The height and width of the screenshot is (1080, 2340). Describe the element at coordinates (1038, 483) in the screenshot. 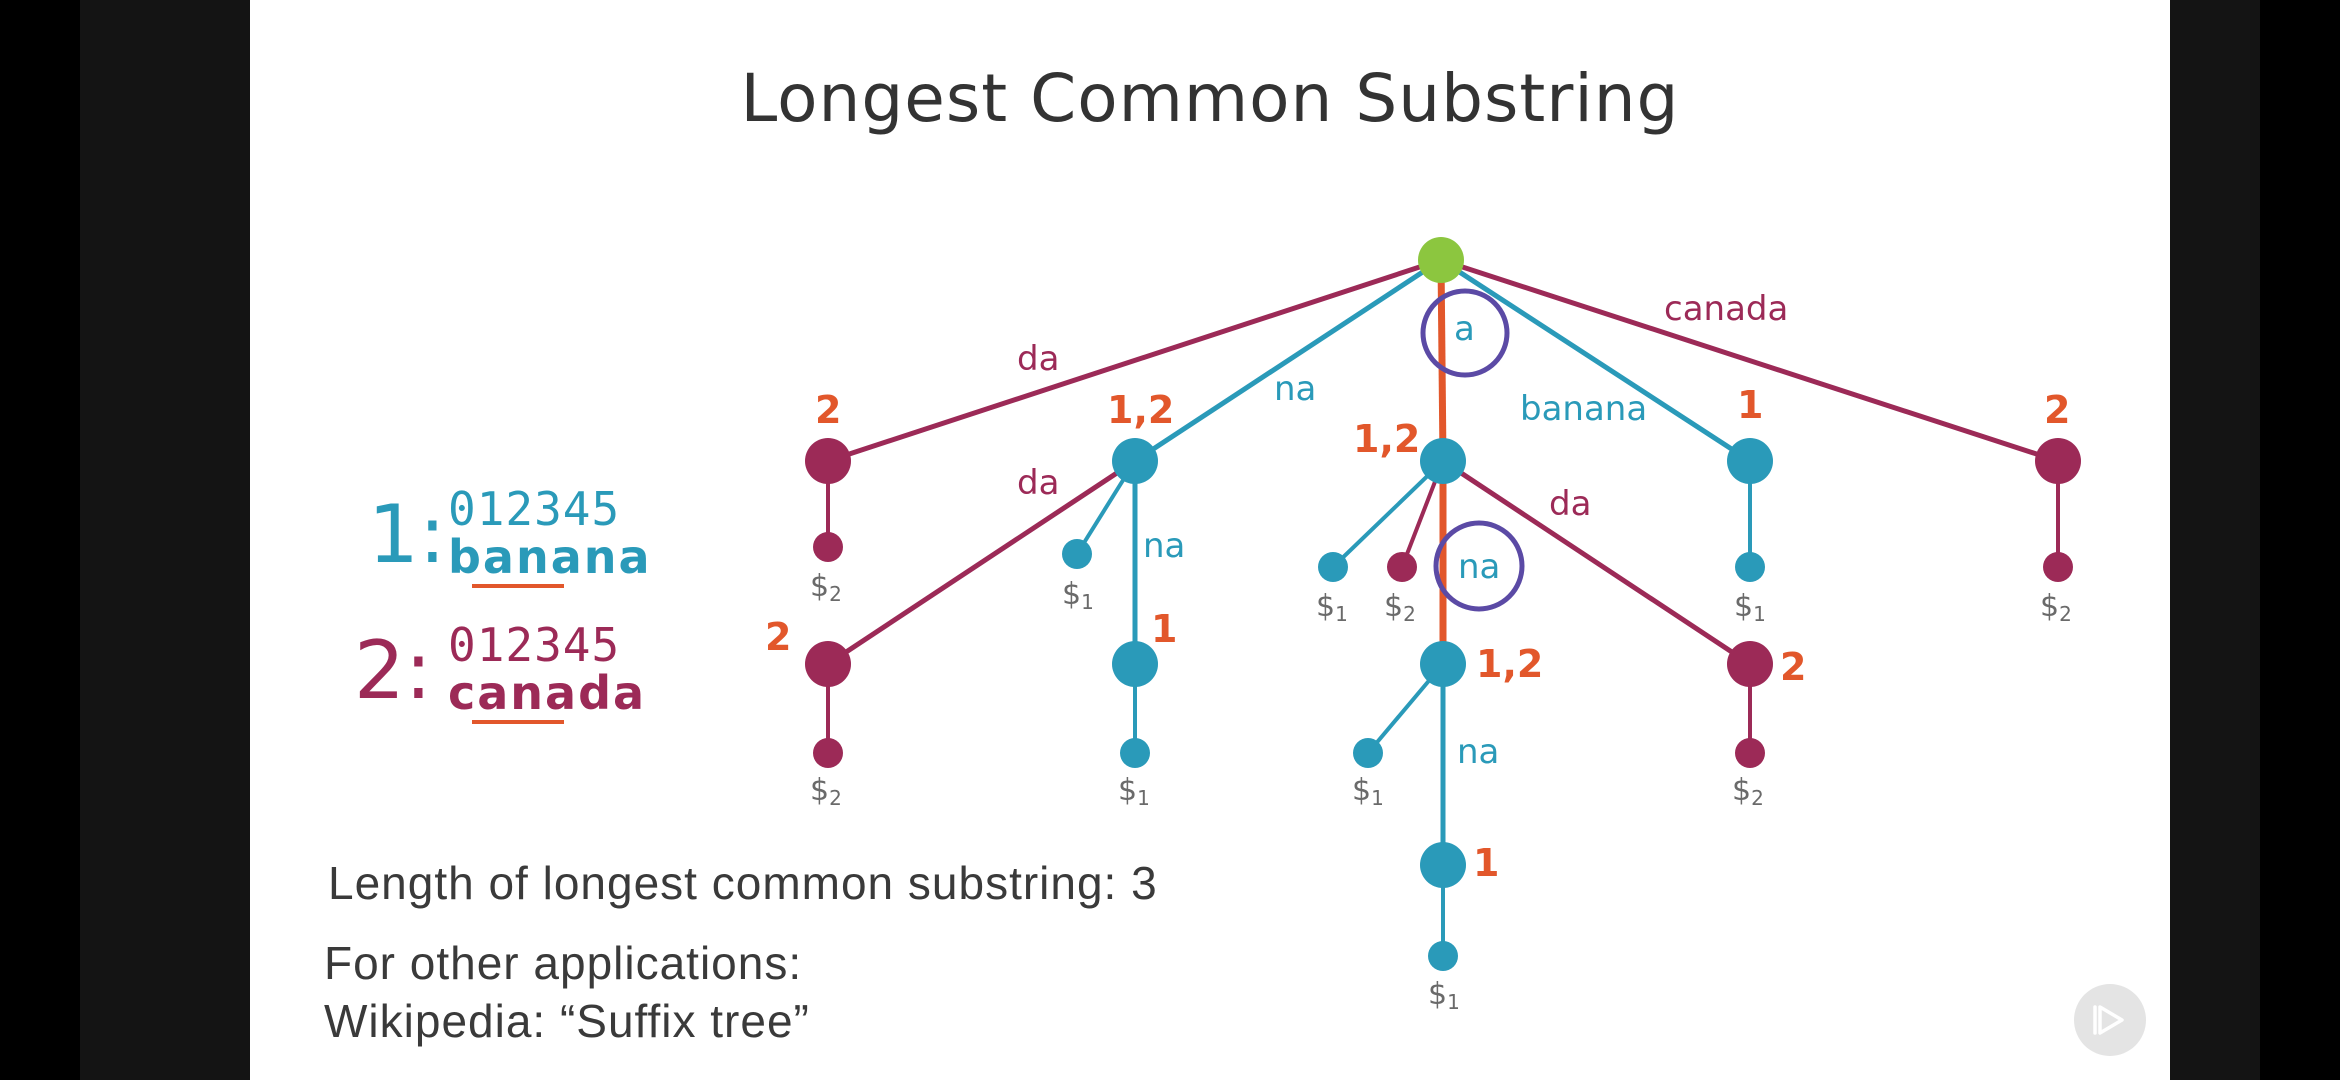

I see `edge-label-na-da: da` at that location.